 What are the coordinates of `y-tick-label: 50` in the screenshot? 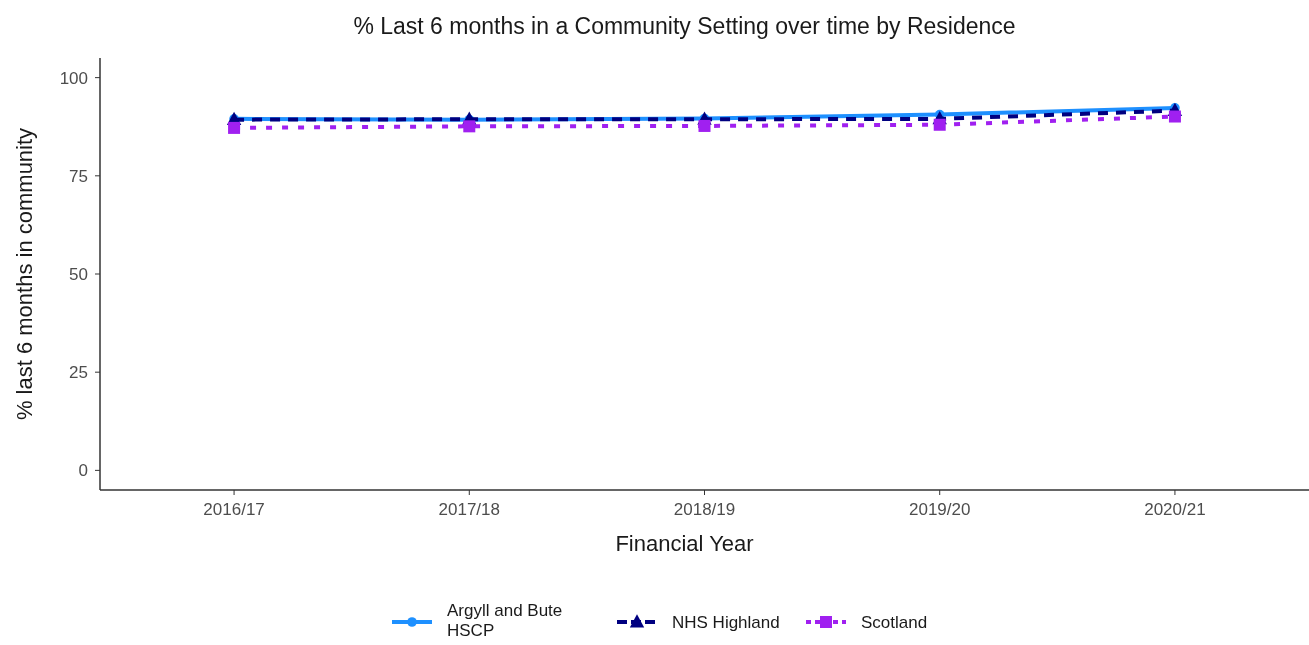 It's located at (78, 274).